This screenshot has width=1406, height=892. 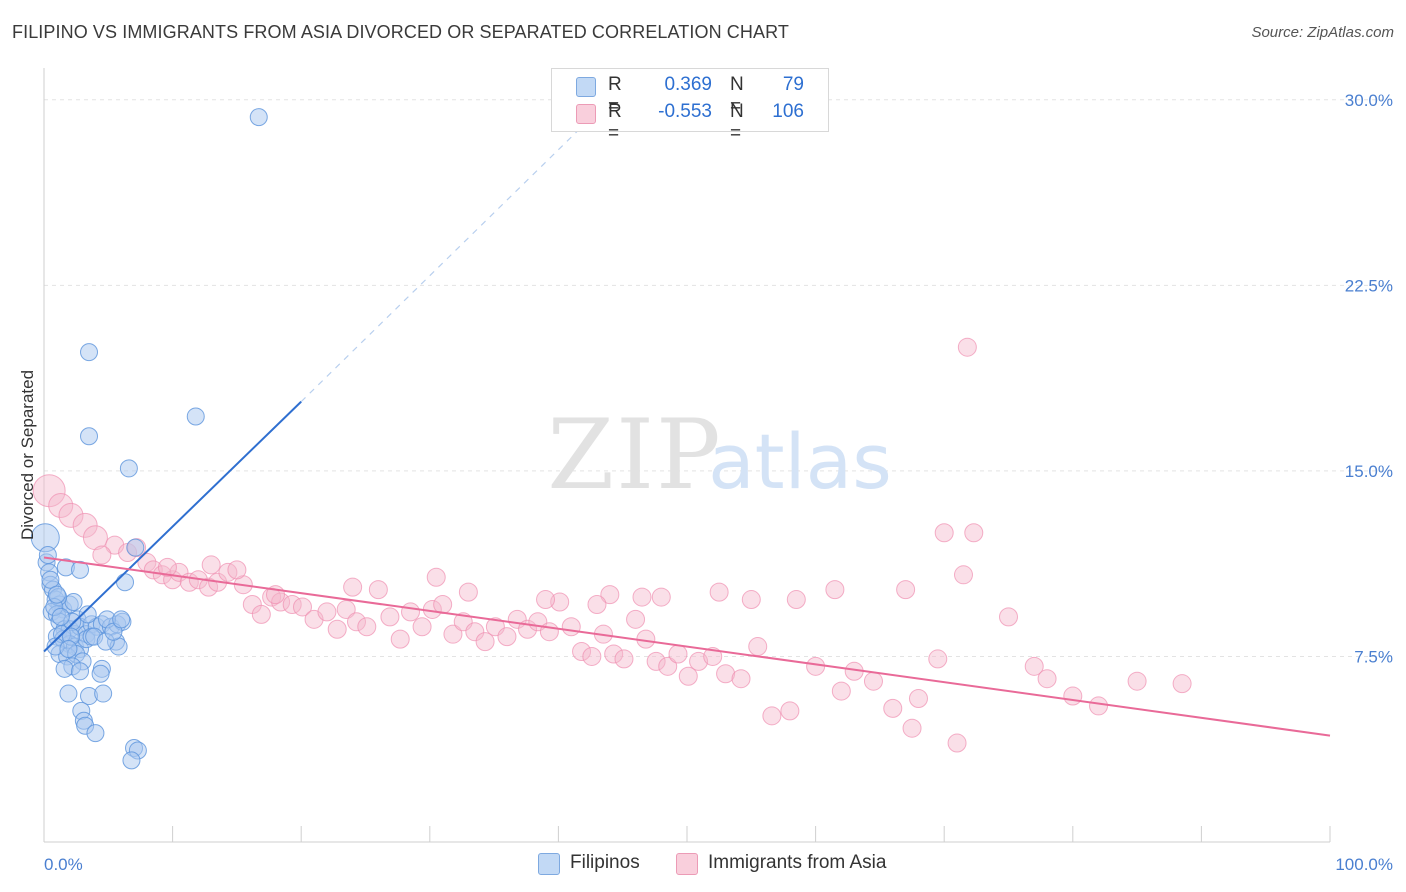 I want to click on legend-r-label: R =, so click(x=615, y=122).